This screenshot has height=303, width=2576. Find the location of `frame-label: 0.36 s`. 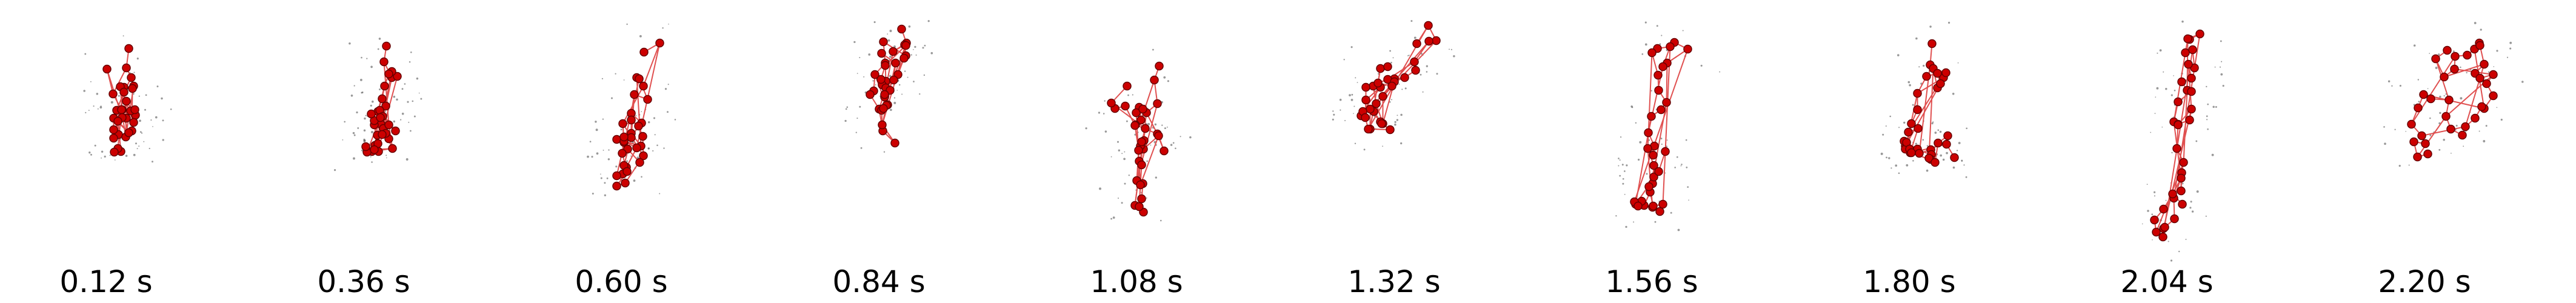

frame-label: 0.36 s is located at coordinates (363, 281).